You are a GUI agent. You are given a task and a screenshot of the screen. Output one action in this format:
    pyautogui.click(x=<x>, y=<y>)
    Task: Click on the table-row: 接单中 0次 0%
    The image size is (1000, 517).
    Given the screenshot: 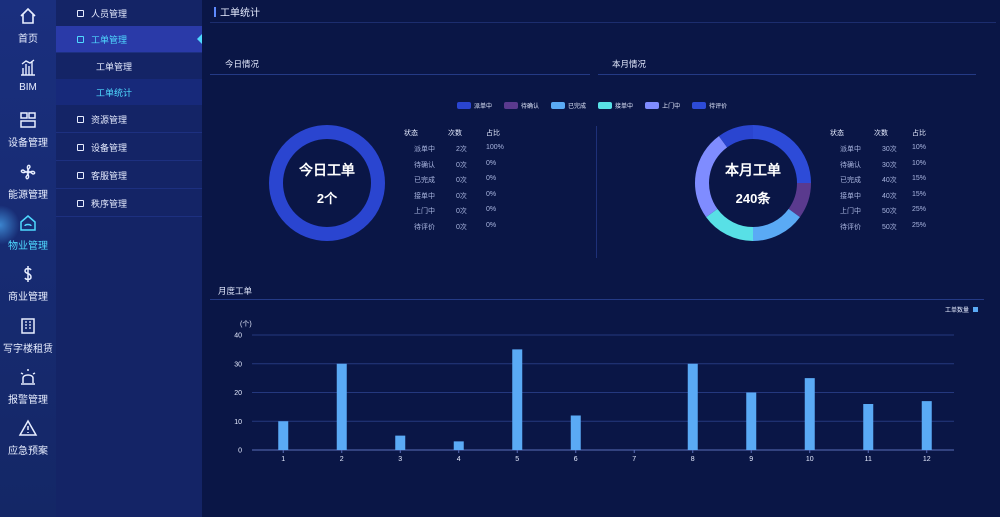 What is the action you would take?
    pyautogui.click(x=464, y=199)
    